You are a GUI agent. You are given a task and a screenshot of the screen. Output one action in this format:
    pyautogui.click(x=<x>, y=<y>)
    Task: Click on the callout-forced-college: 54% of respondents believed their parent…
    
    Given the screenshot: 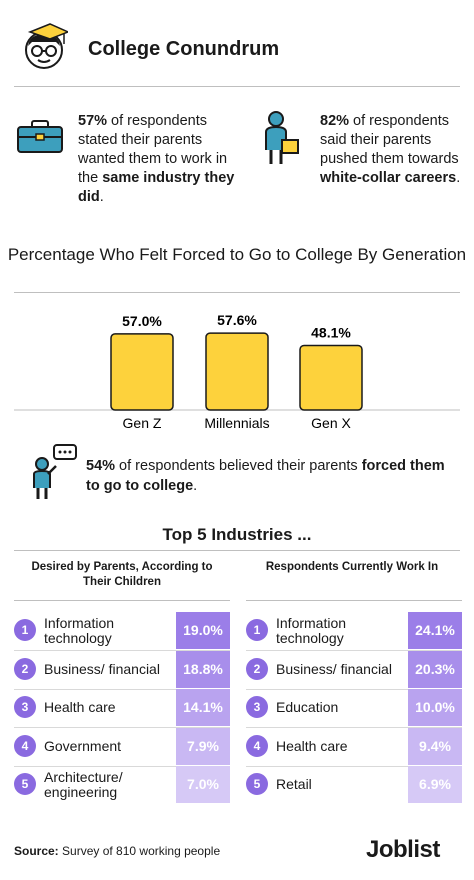 What is the action you would take?
    pyautogui.click(x=265, y=476)
    